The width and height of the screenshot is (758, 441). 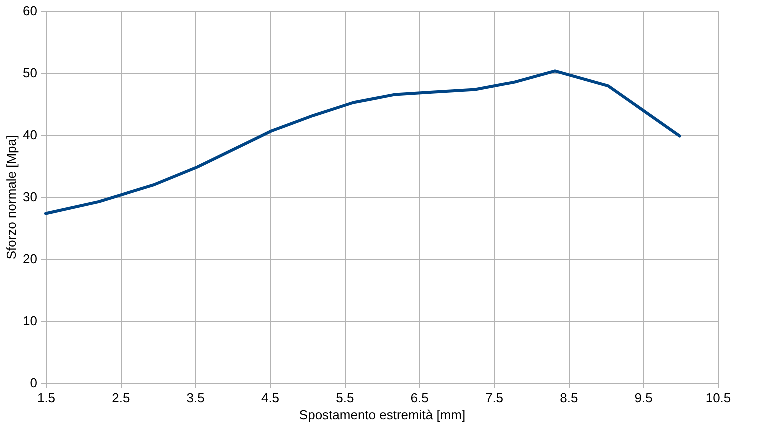 What do you see at coordinates (121, 398) in the screenshot?
I see `x-tick-label: 2.5` at bounding box center [121, 398].